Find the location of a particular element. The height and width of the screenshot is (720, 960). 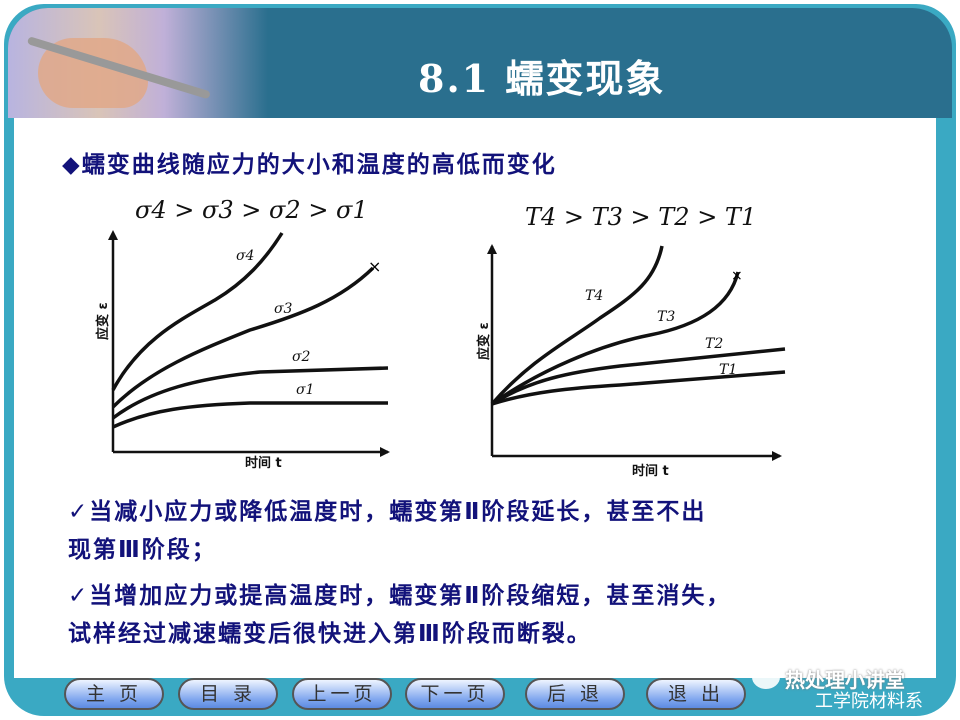

slide-title: 8.1 蠕变现象 is located at coordinates (542, 78).